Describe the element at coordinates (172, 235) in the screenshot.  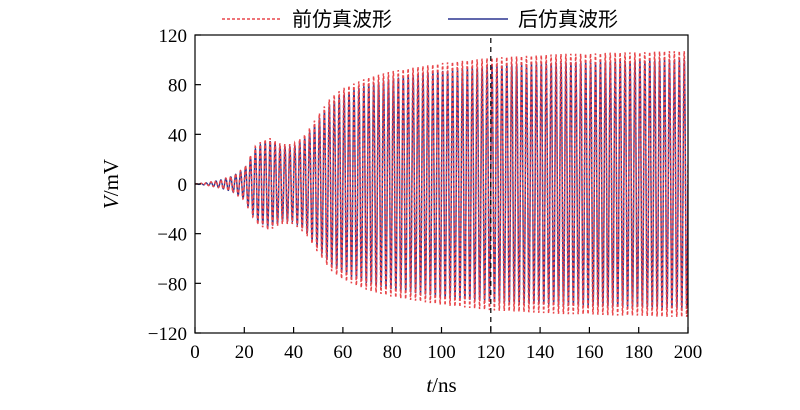
I see `y-tick-label: −40` at that location.